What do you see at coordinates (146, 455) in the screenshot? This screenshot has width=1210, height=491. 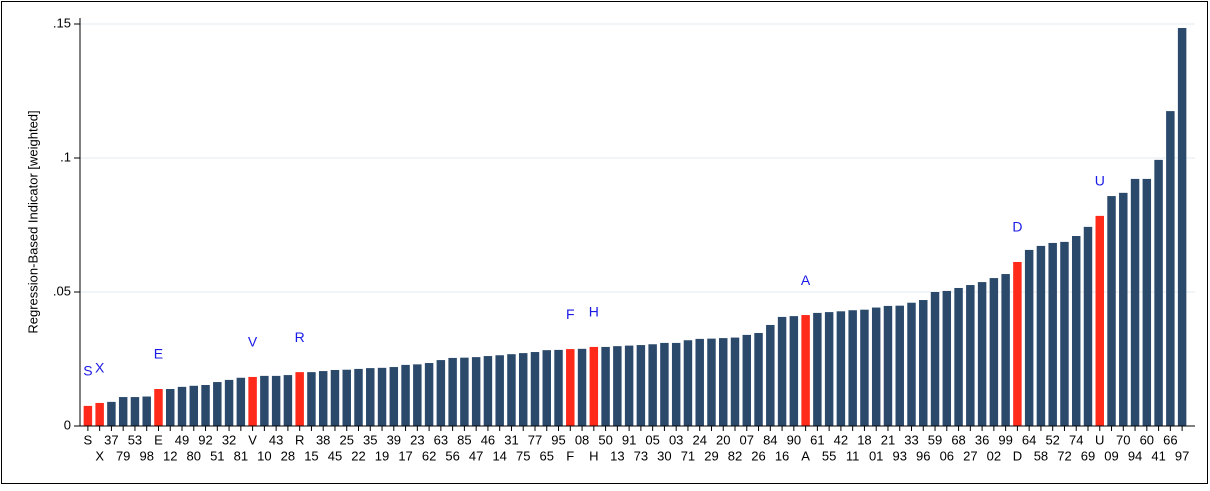 I see `x-tick-label: 98` at bounding box center [146, 455].